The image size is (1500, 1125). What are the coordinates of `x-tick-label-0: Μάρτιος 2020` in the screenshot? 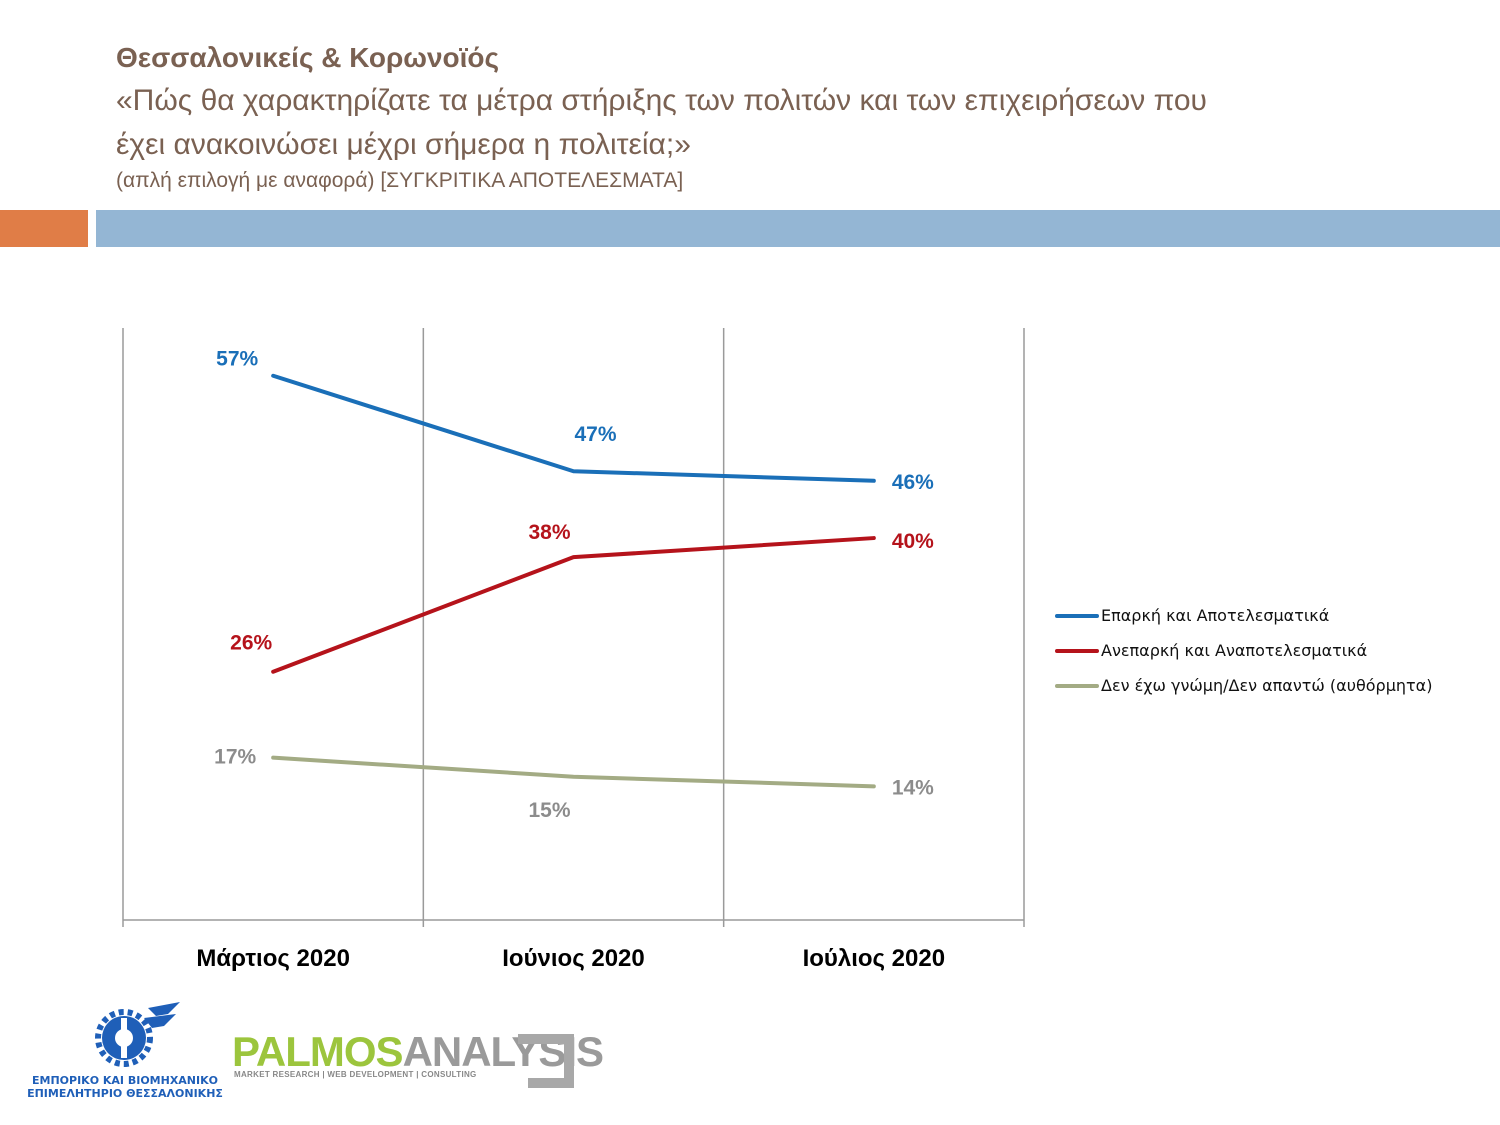 It's located at (273, 958).